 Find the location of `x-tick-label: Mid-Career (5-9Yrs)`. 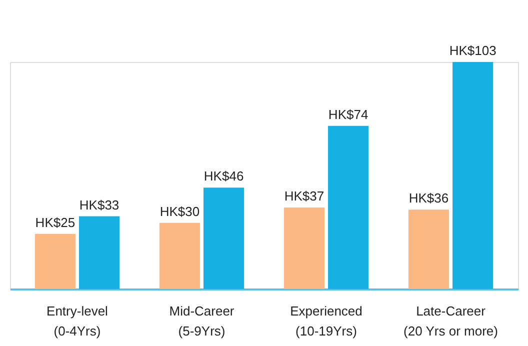

x-tick-label: Mid-Career (5-9Yrs) is located at coordinates (202, 321).